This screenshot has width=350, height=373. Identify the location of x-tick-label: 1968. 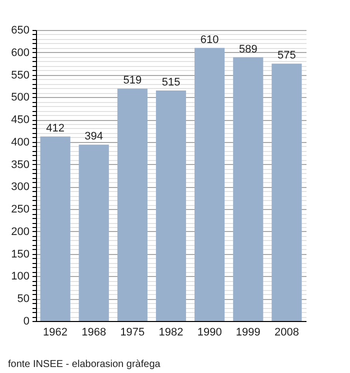
(94, 332).